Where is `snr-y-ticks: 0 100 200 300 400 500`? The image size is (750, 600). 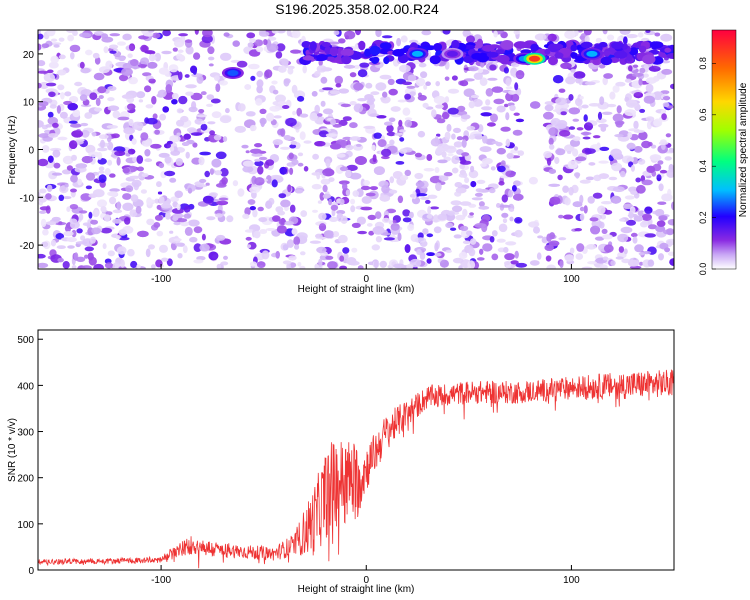 snr-y-ticks: 0 100 200 300 400 500 is located at coordinates (30, 456).